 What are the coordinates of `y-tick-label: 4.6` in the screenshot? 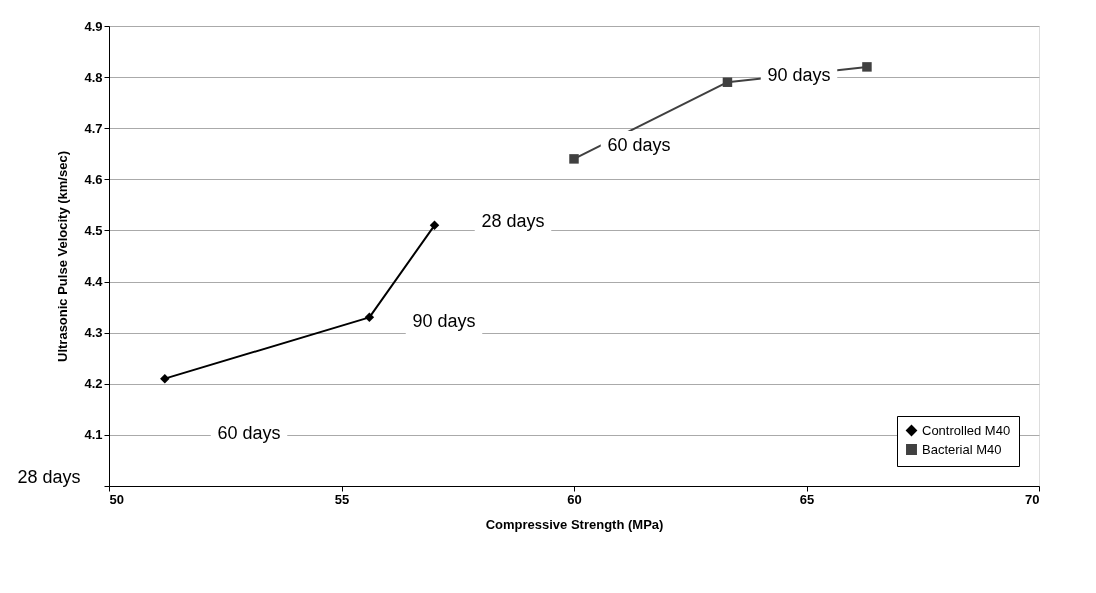 It's located at (93, 179).